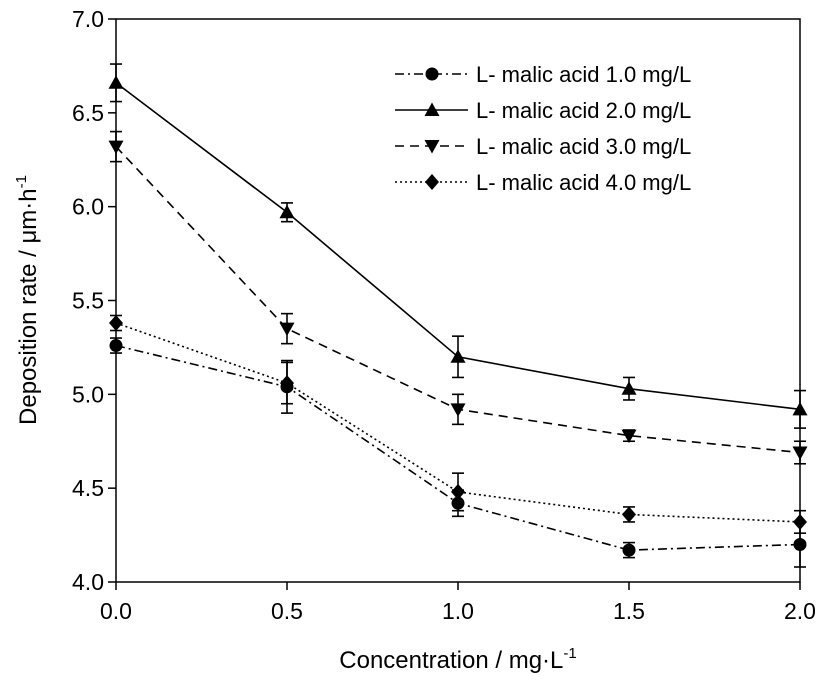 Image resolution: width=827 pixels, height=683 pixels. Describe the element at coordinates (88, 207) in the screenshot. I see `y-tick-label: 6.0` at that location.